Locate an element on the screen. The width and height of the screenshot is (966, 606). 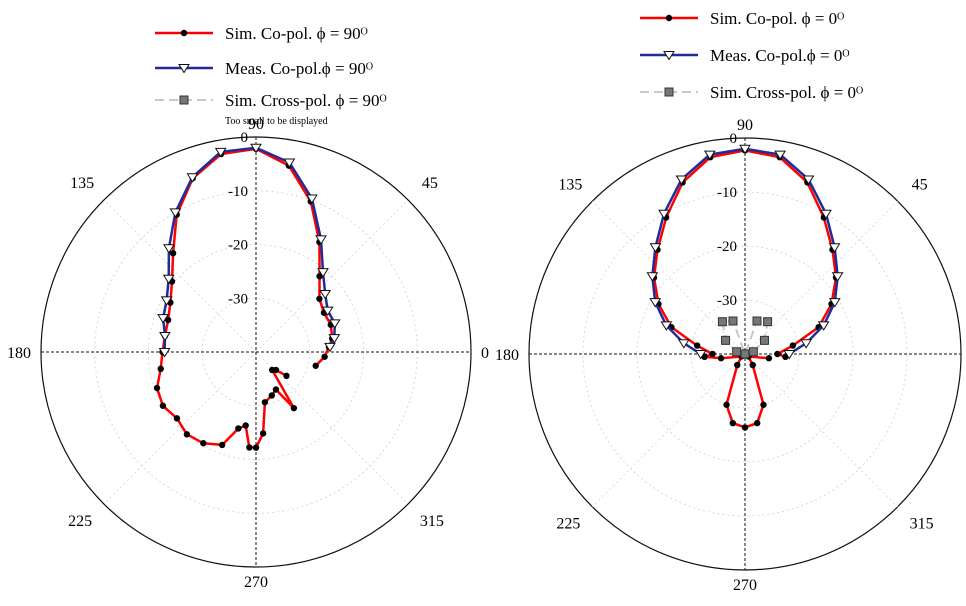
series-meas is located at coordinates (745, 252).